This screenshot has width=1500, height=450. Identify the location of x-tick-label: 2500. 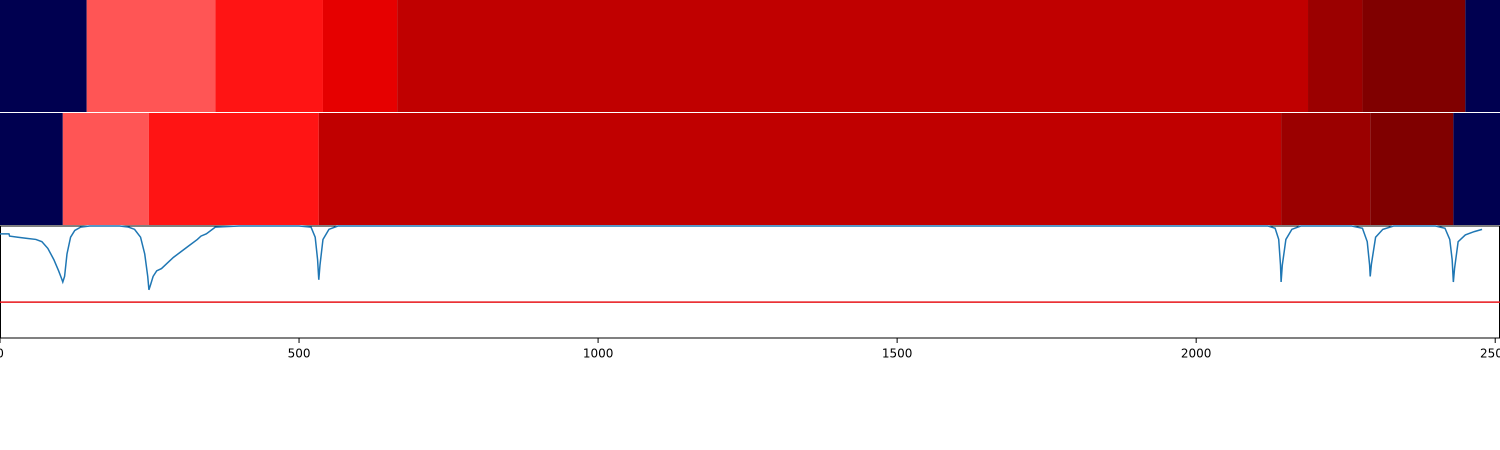
(1490, 354).